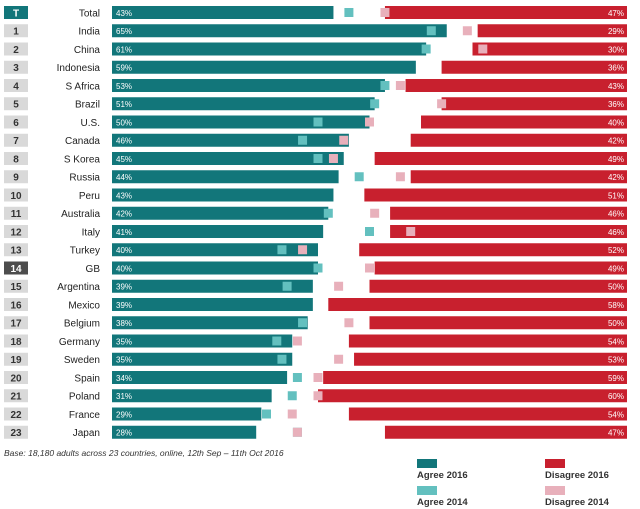  I want to click on rank-label: 6, so click(16, 123).